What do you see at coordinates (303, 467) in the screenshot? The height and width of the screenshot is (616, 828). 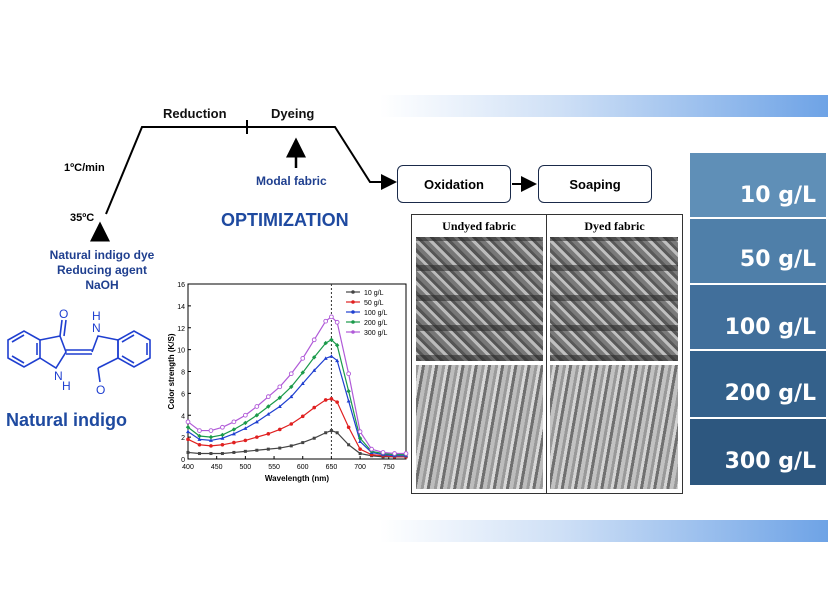 I see `x-tick-label: 600` at bounding box center [303, 467].